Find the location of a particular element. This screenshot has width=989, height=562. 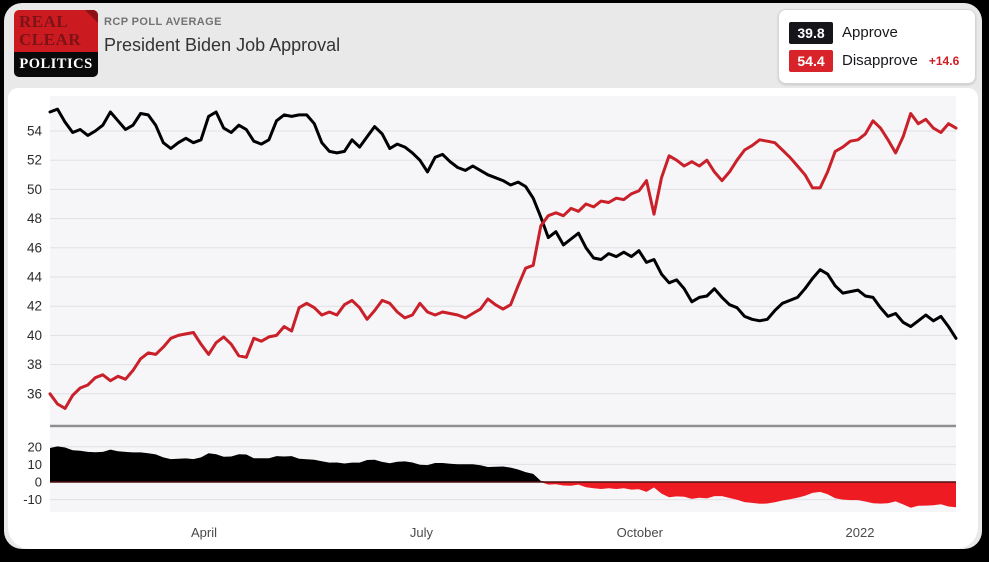

y-tick-label: 40 is located at coordinates (34, 335).